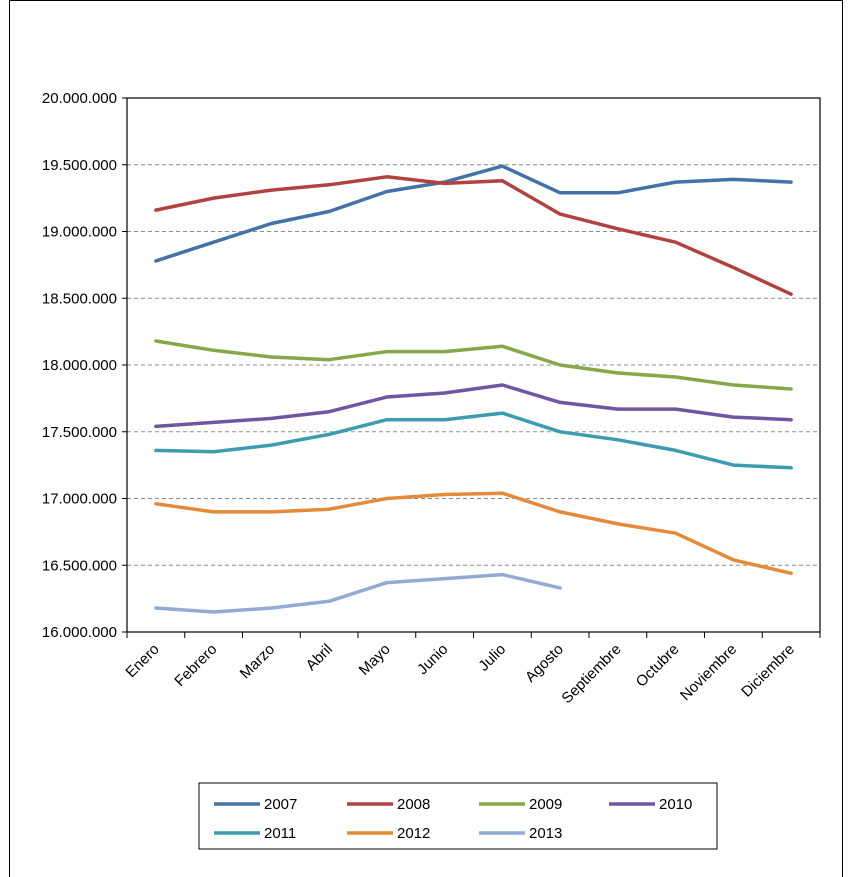 This screenshot has width=853, height=877. Describe the element at coordinates (79, 432) in the screenshot. I see `y-tick-label: 17.500.000` at that location.